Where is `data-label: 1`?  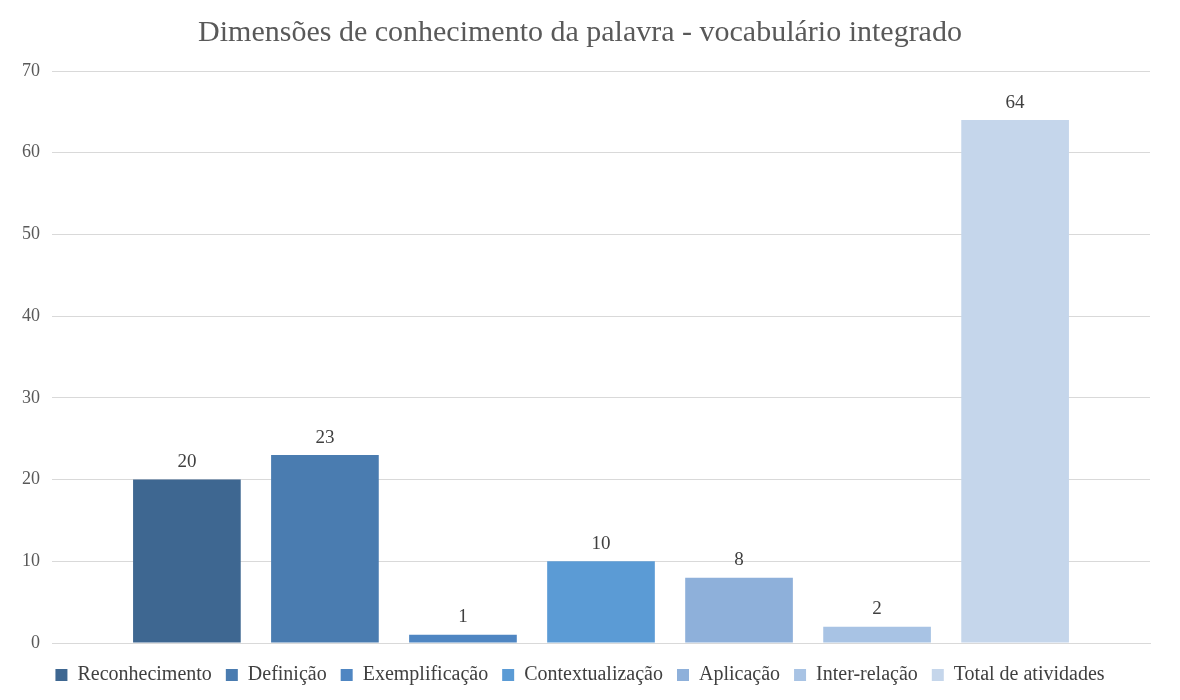 data-label: 1 is located at coordinates (463, 616).